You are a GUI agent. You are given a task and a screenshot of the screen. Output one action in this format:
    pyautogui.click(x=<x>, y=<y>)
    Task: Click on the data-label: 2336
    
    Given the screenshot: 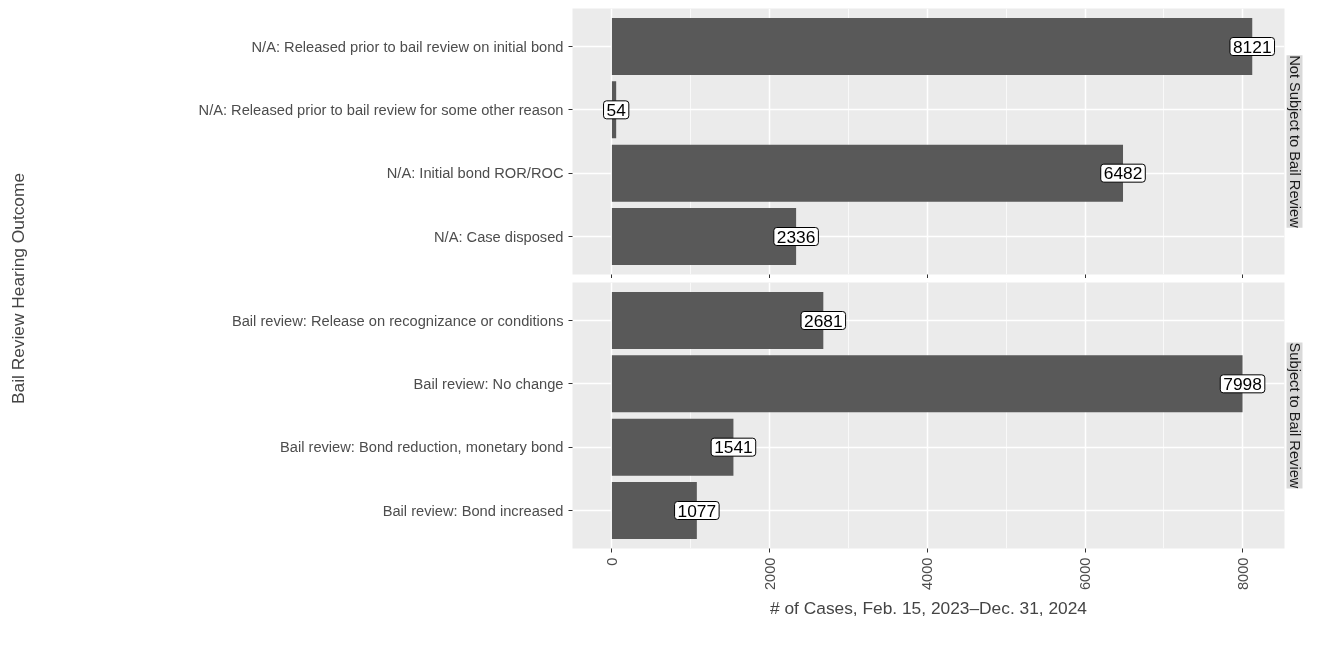 What is the action you would take?
    pyautogui.click(x=796, y=236)
    